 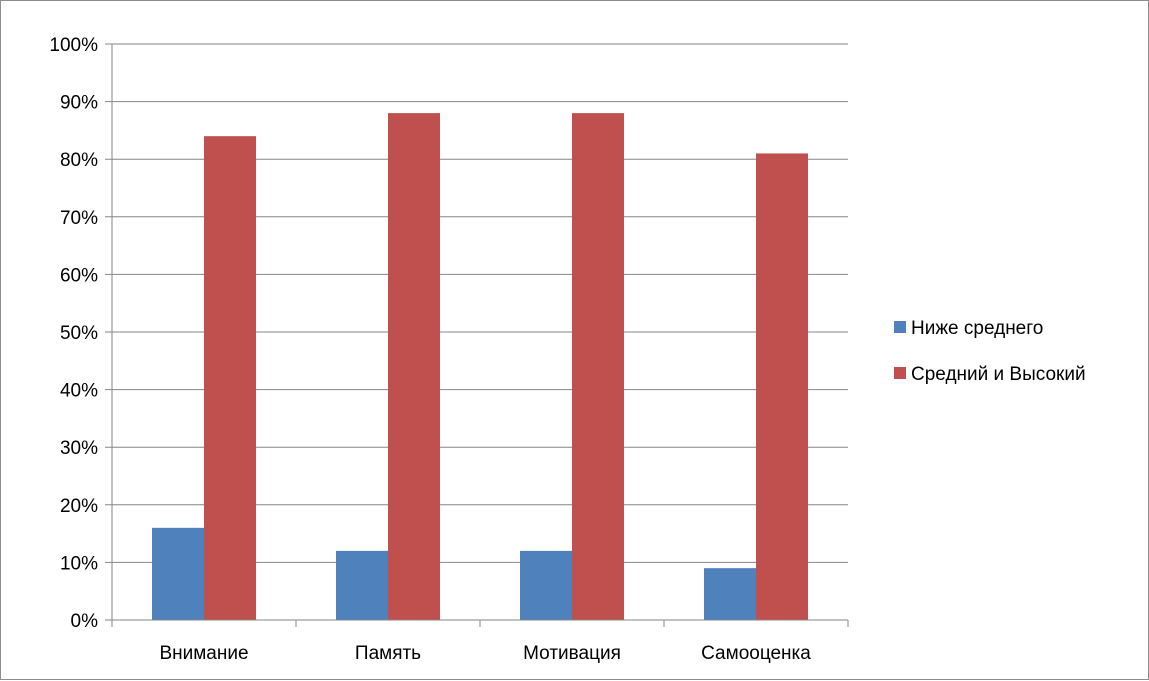 What do you see at coordinates (388, 653) in the screenshot?
I see `x-category-label: Память` at bounding box center [388, 653].